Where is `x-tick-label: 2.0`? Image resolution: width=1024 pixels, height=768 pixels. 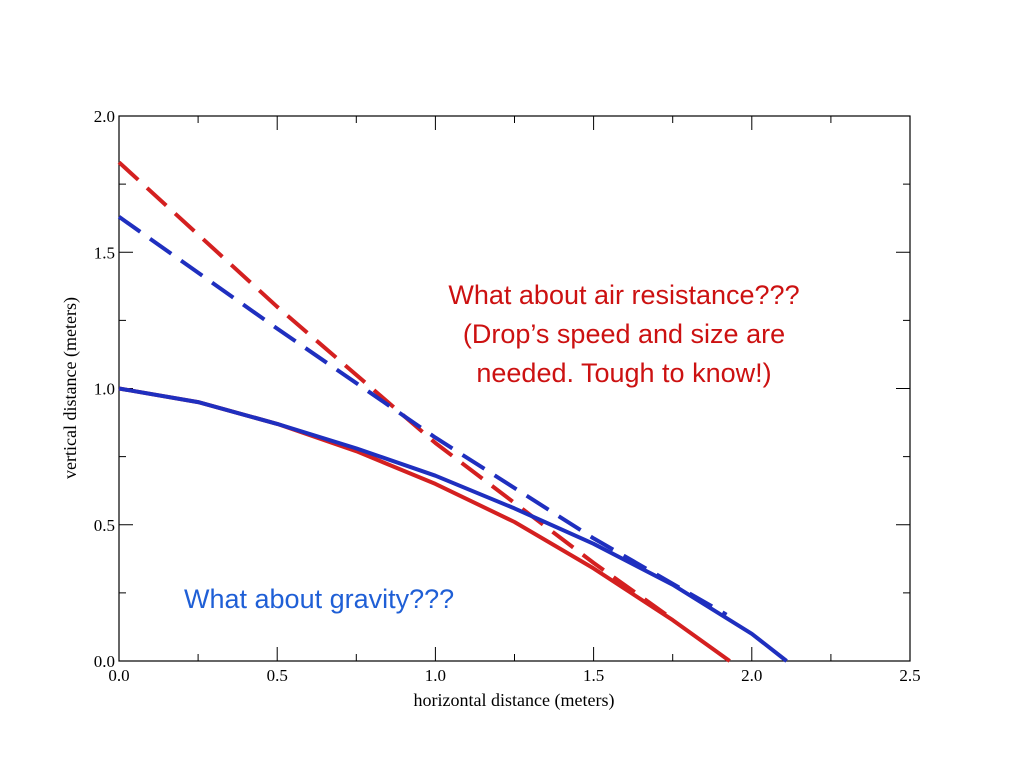 x-tick-label: 2.0 is located at coordinates (751, 675).